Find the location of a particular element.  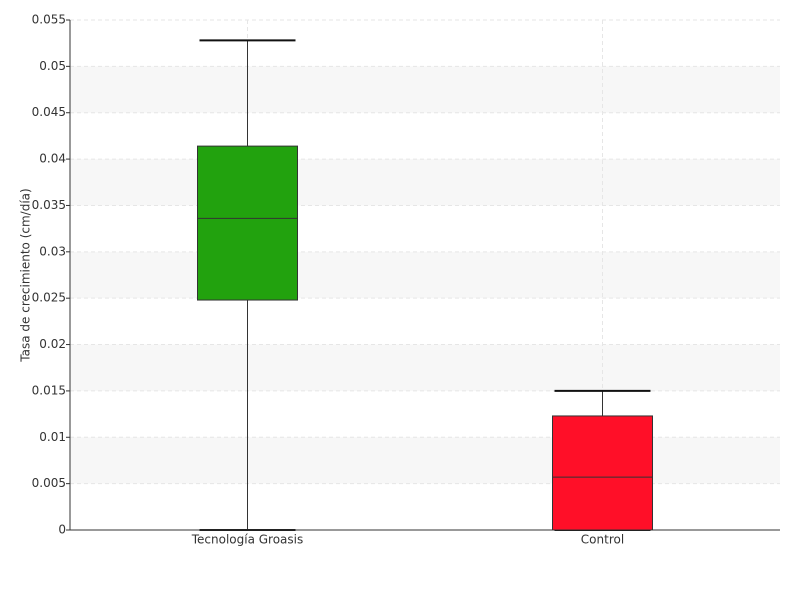

y-tick-label: 0.02 is located at coordinates (52, 344).